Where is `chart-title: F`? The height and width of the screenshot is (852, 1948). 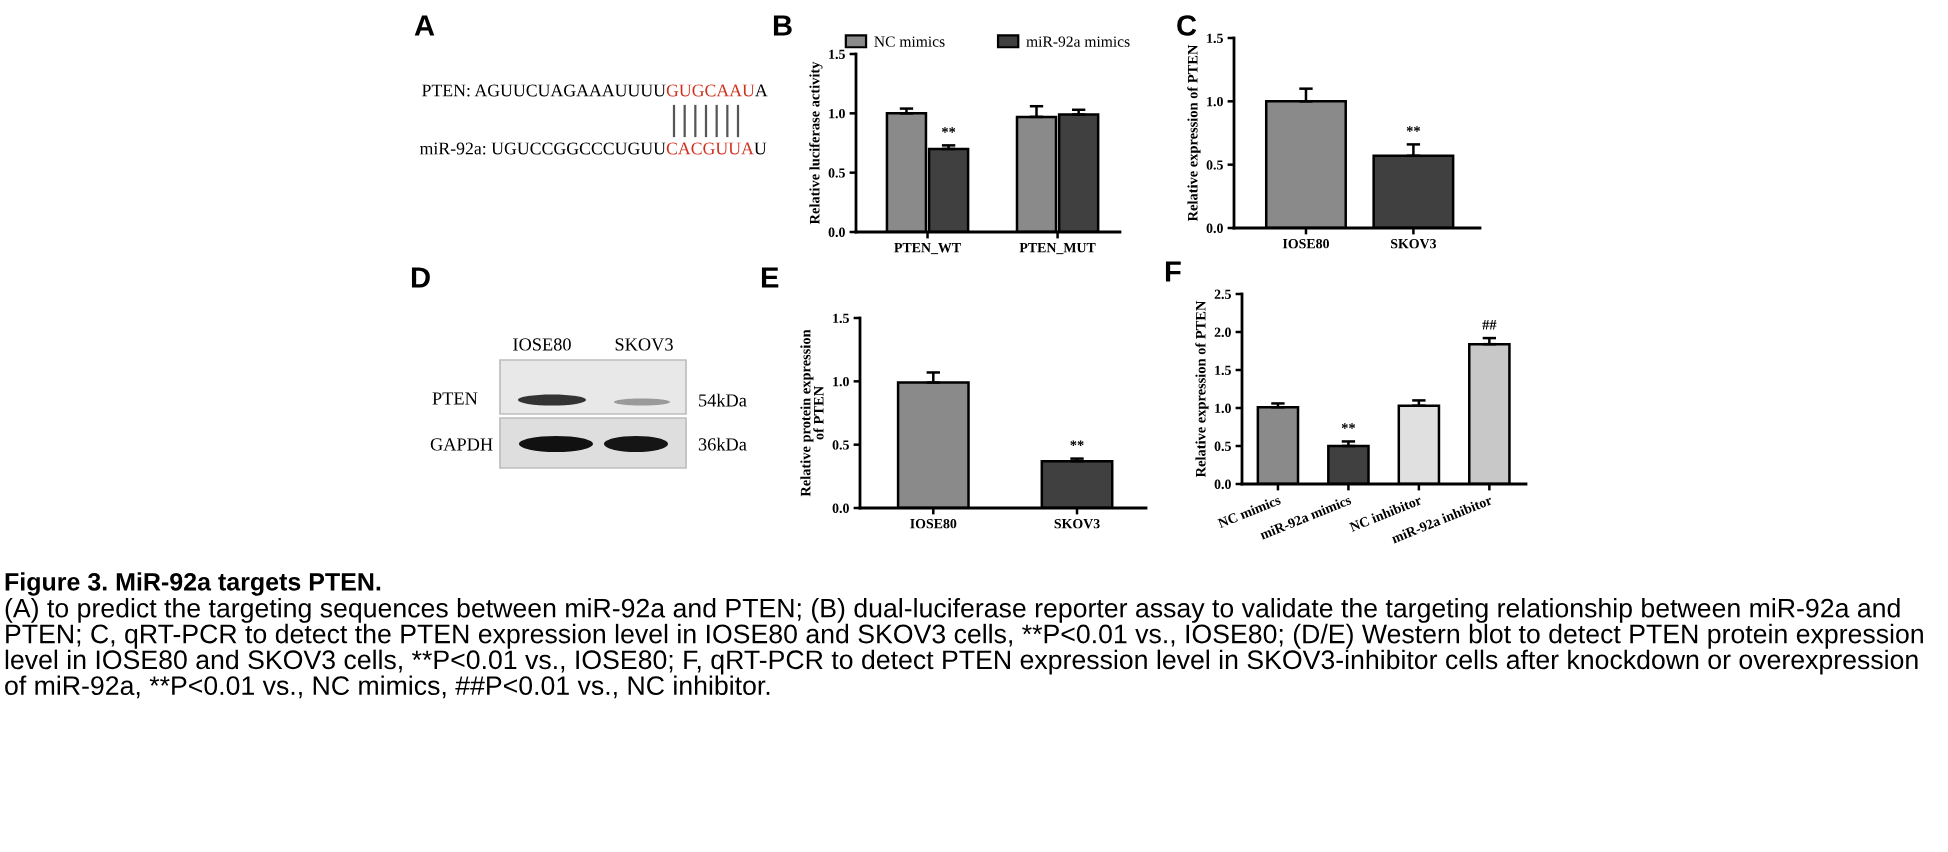 chart-title: F is located at coordinates (1173, 271).